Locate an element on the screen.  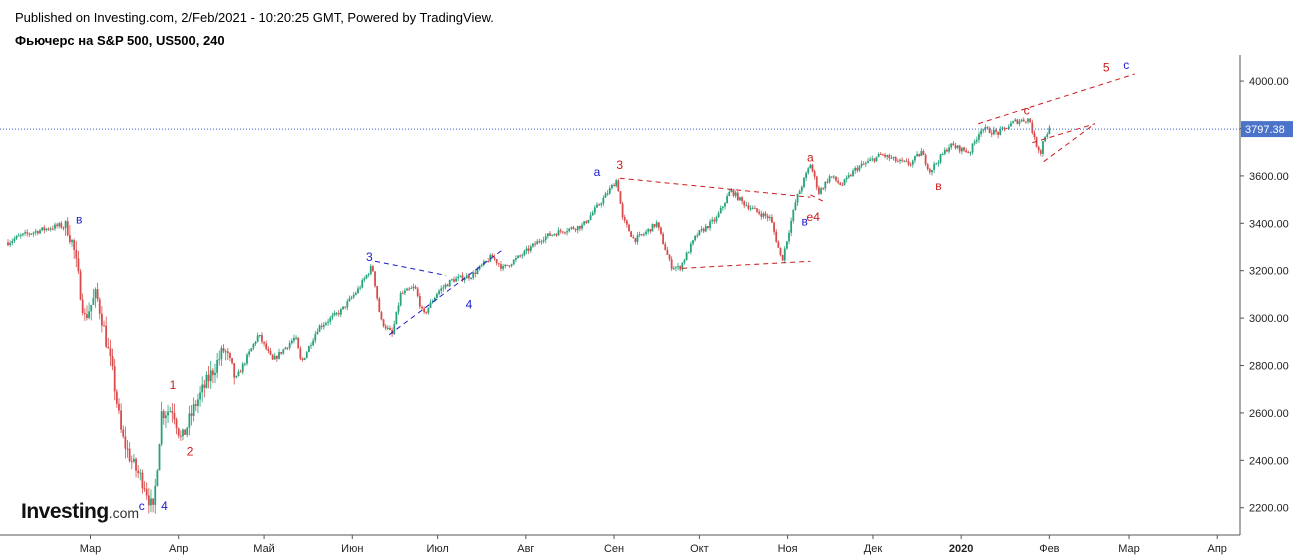
y-tick-label: 3400.00 is located at coordinates (1269, 224).